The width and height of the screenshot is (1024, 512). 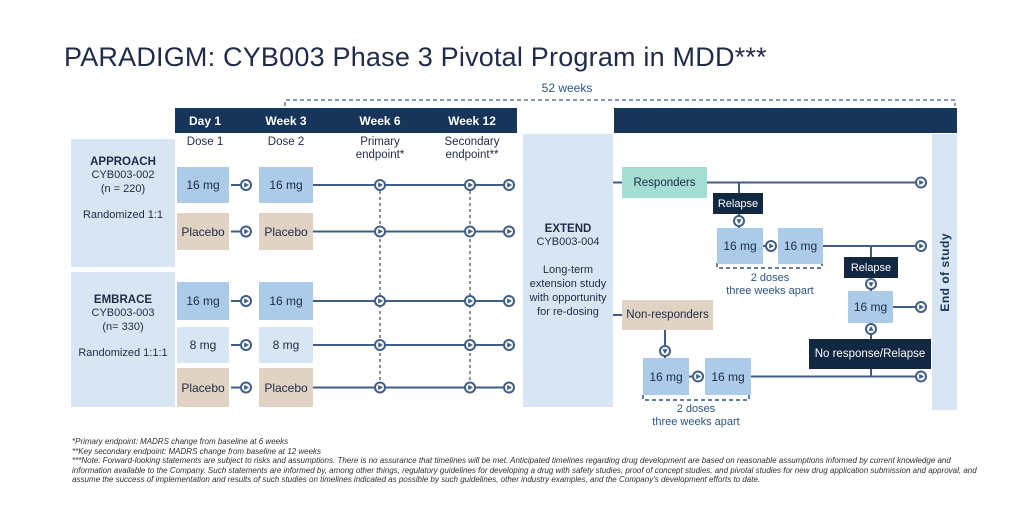 What do you see at coordinates (472, 121) in the screenshot?
I see `timeline-column-week12: Week 12` at bounding box center [472, 121].